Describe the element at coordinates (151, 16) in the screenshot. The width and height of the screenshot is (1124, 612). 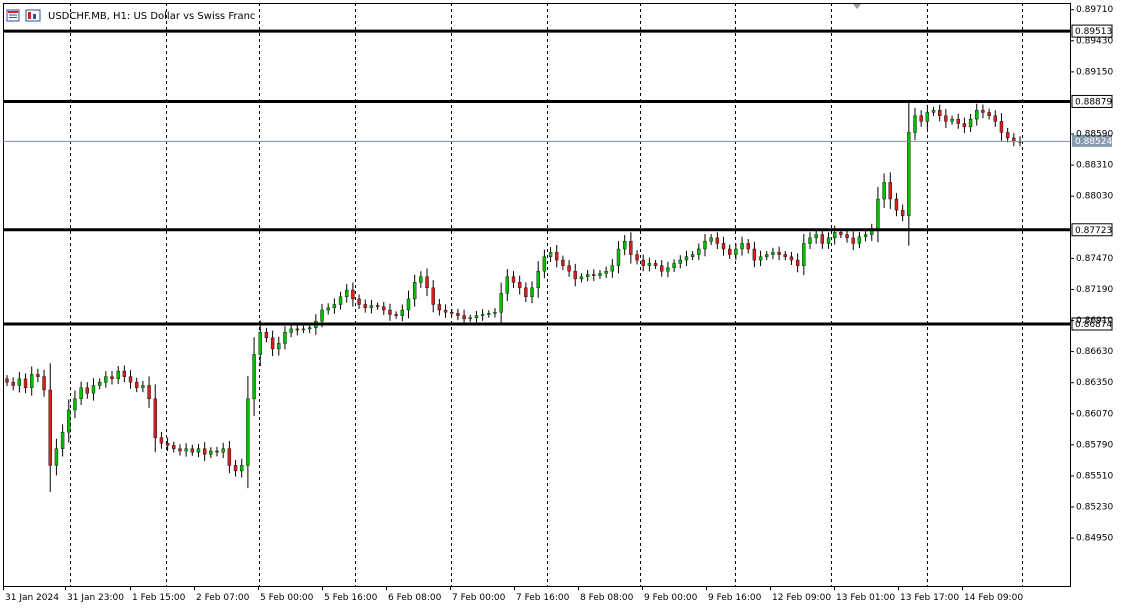
I see `chart-title: USDCHF.MB, H1: US Dollar vs Swiss Franc` at that location.